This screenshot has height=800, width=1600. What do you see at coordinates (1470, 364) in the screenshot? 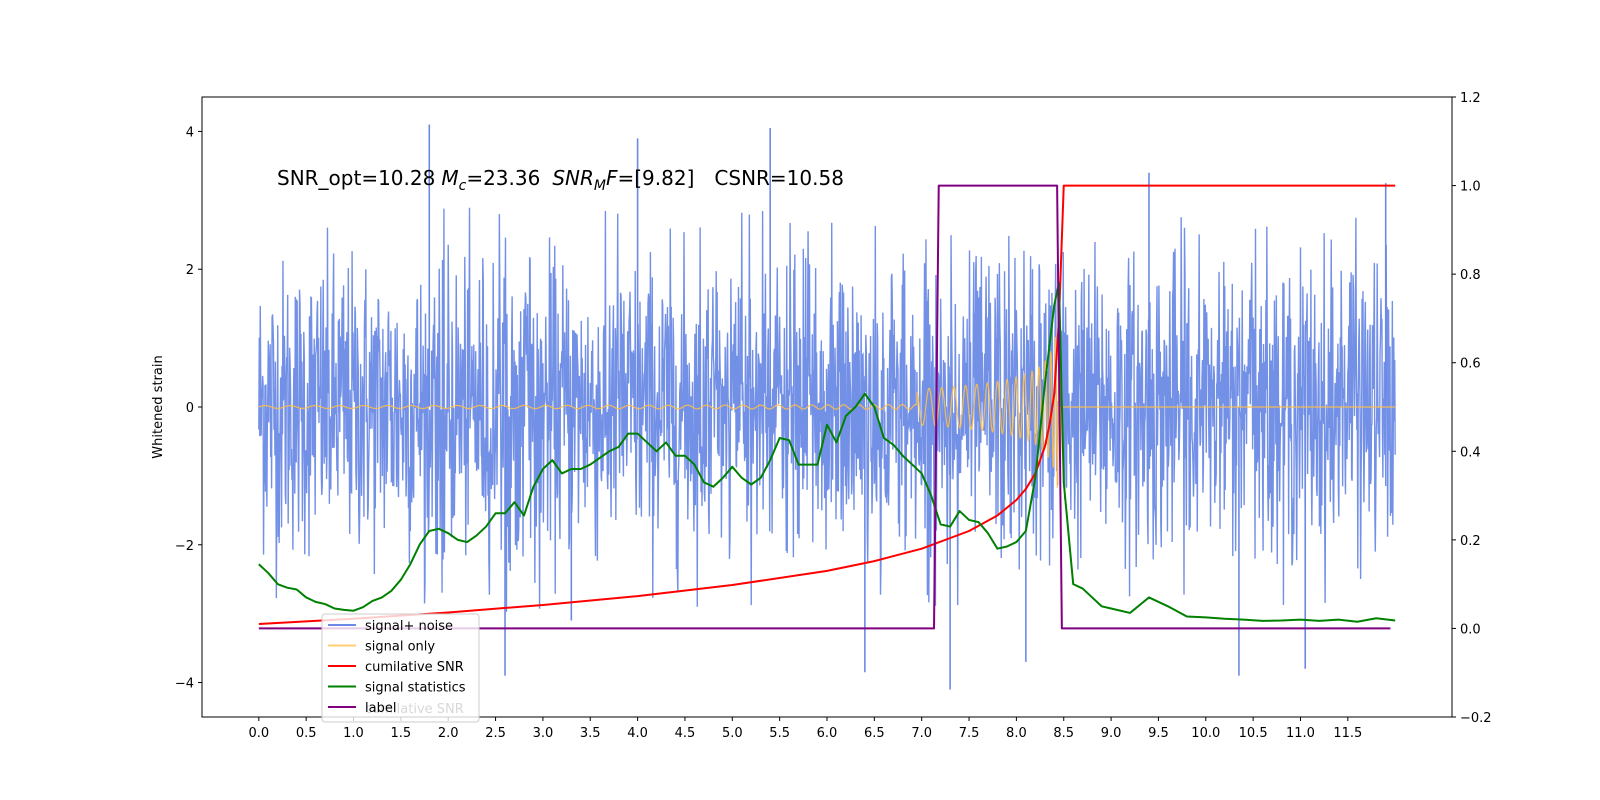
I see `y-tick-label-right: 0.6` at bounding box center [1470, 364].